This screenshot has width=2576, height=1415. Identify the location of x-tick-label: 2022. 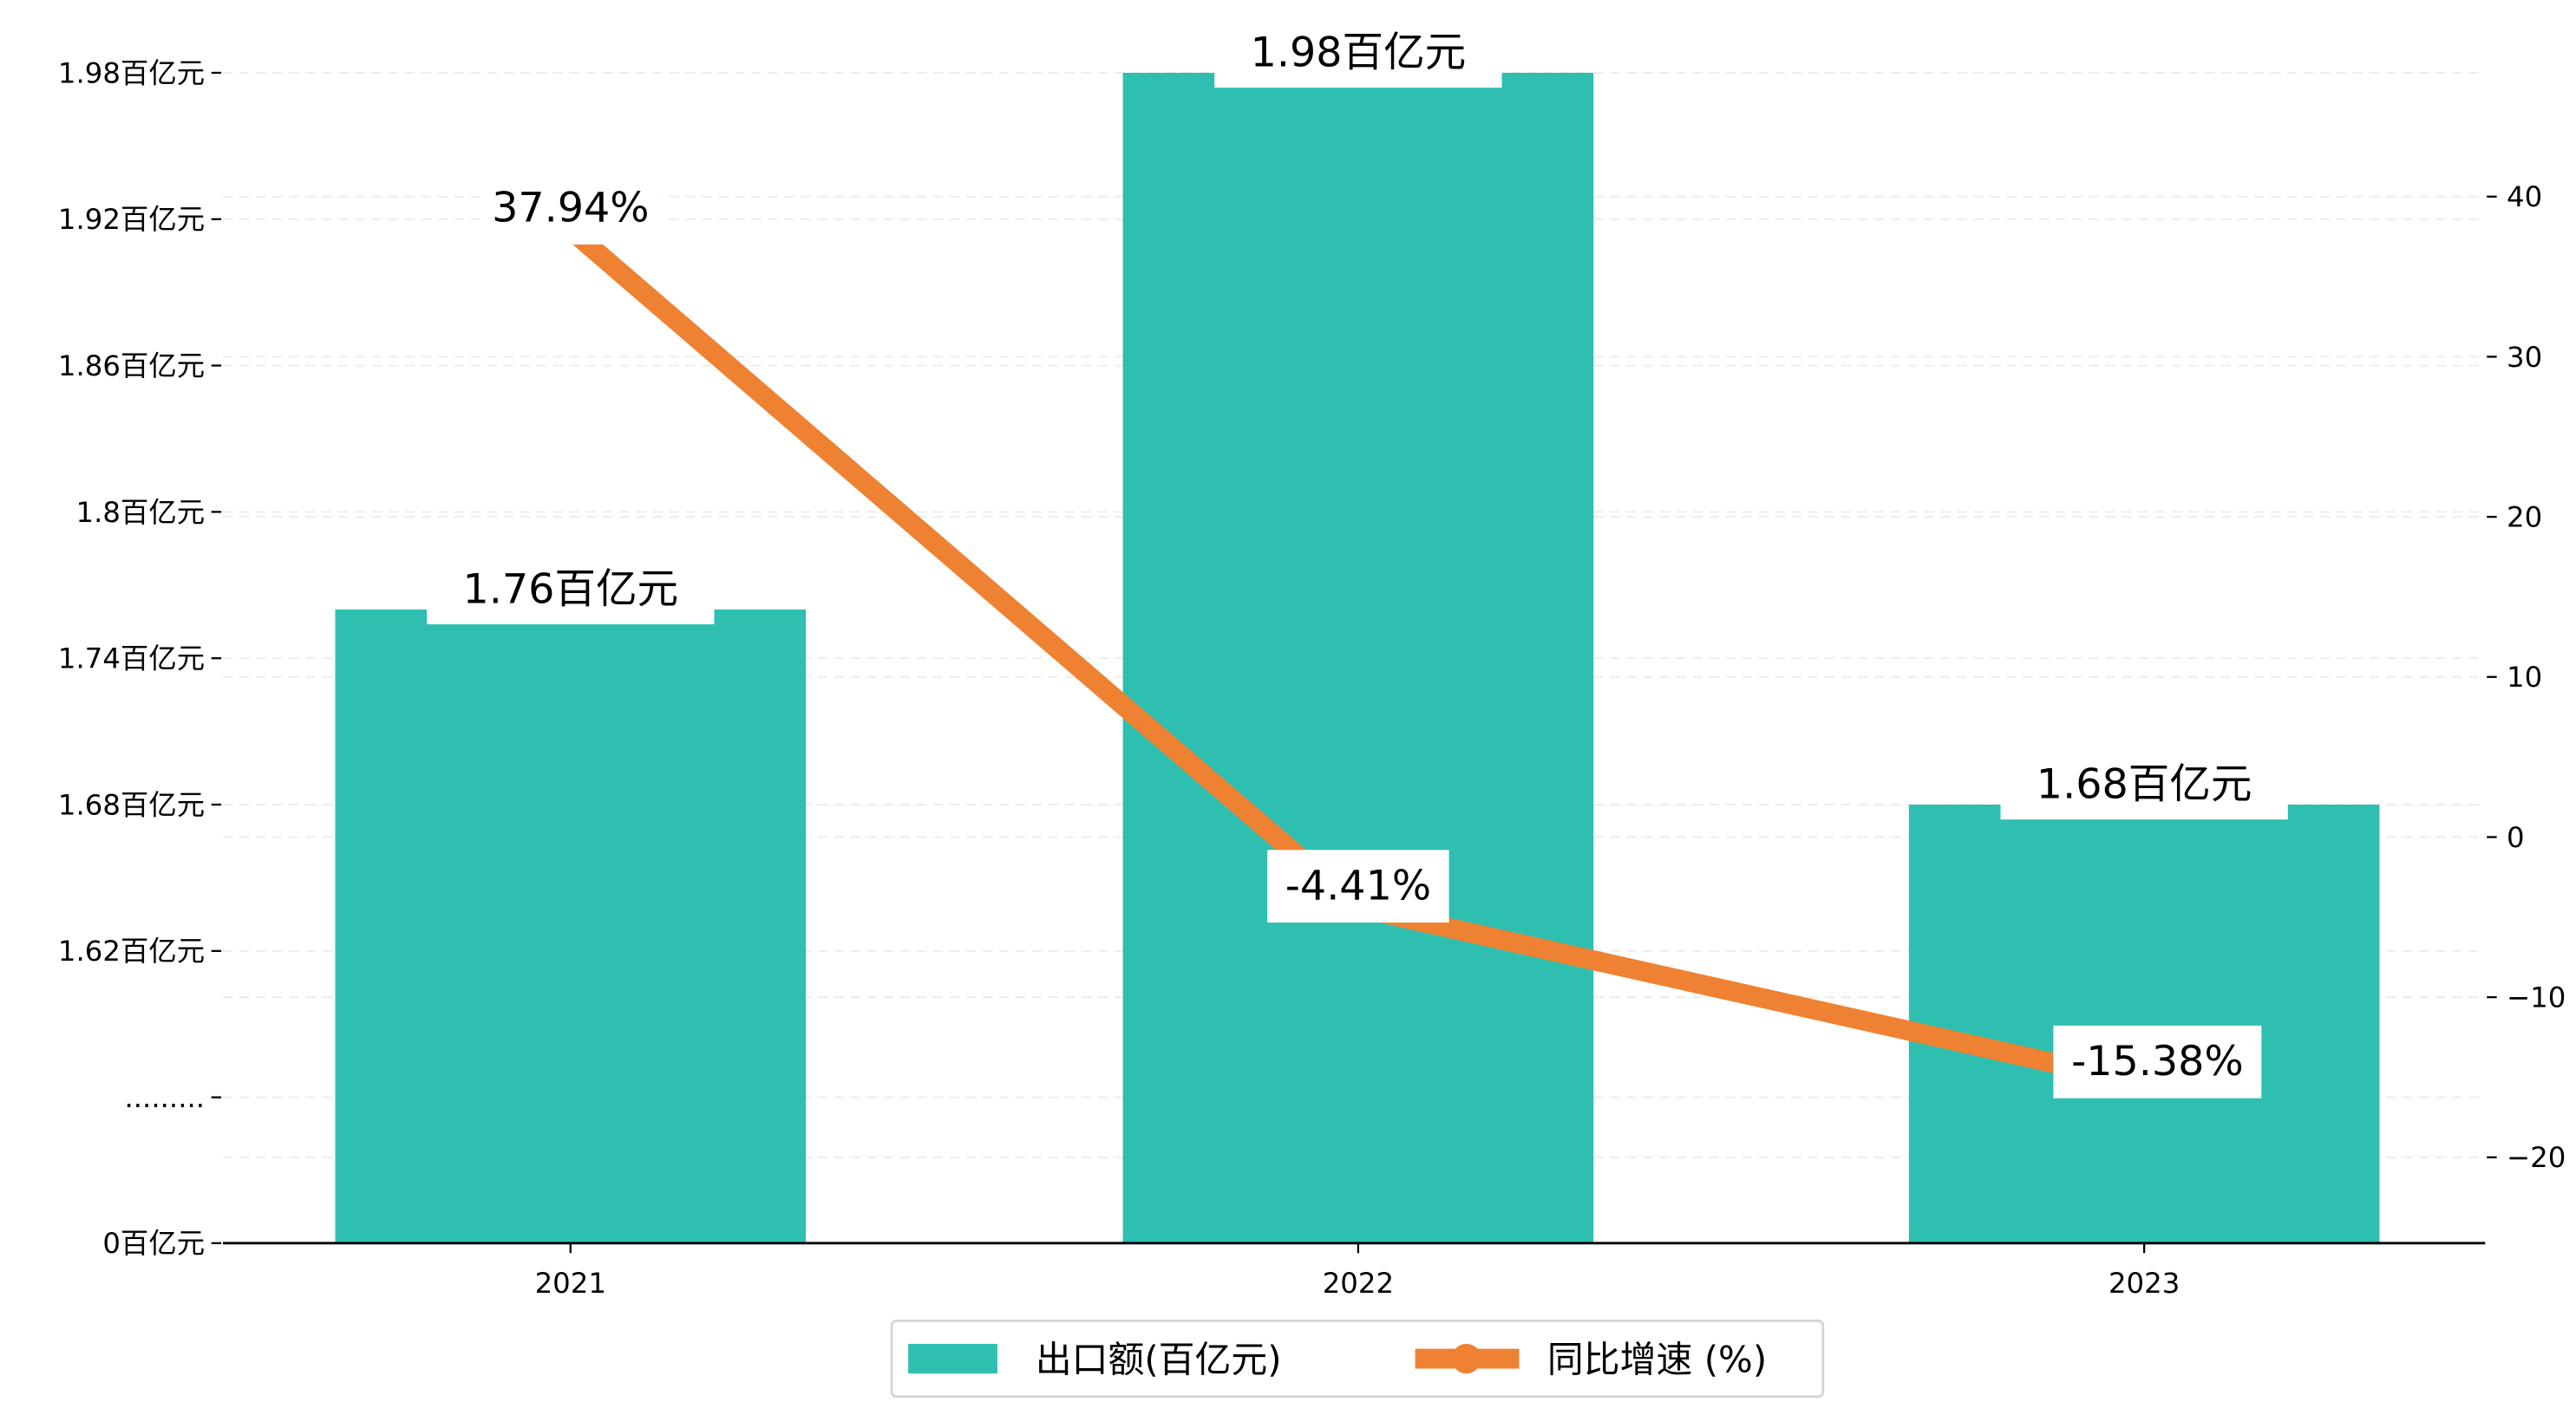
(1358, 1283).